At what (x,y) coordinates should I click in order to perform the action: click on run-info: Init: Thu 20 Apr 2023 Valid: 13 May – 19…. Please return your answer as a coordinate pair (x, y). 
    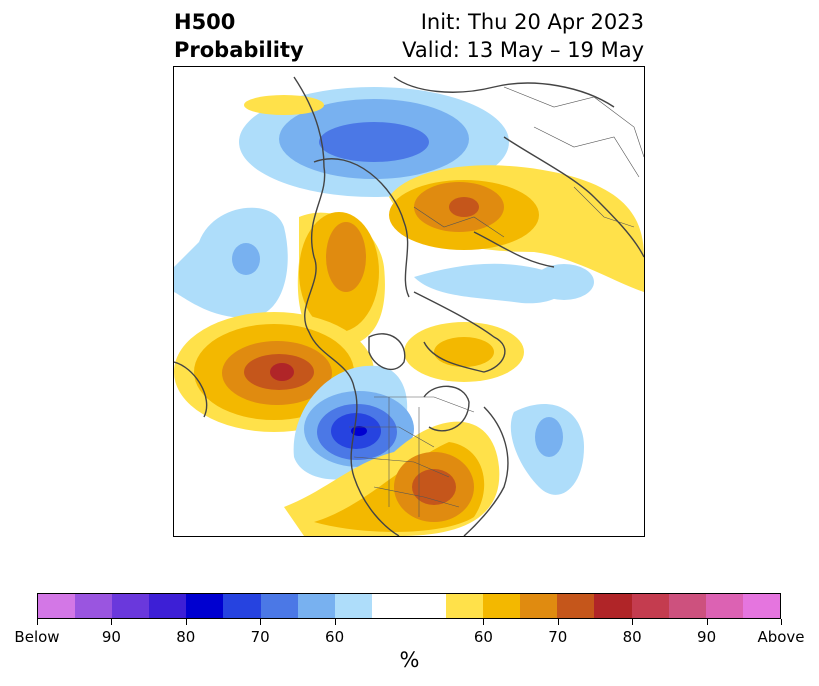
    Looking at the image, I should click on (523, 36).